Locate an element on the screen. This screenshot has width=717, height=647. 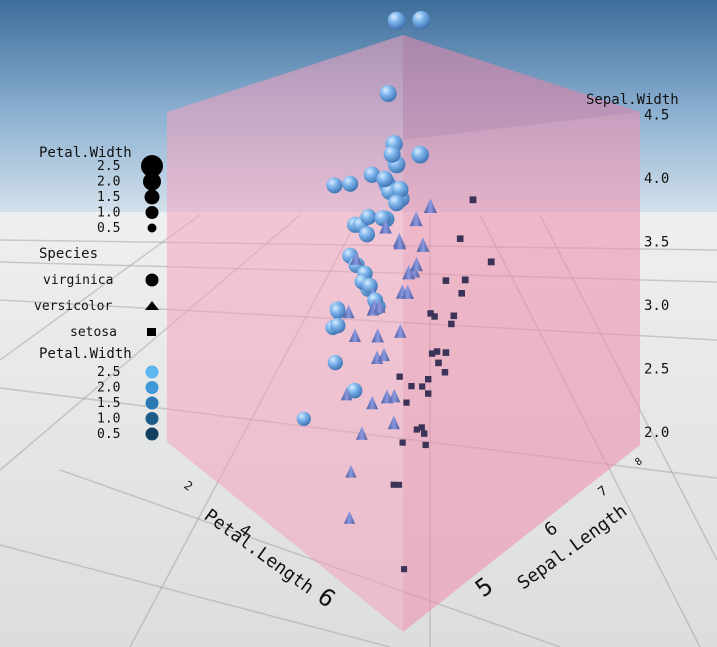
y-axis: Sepal.Width is located at coordinates (632, 100).